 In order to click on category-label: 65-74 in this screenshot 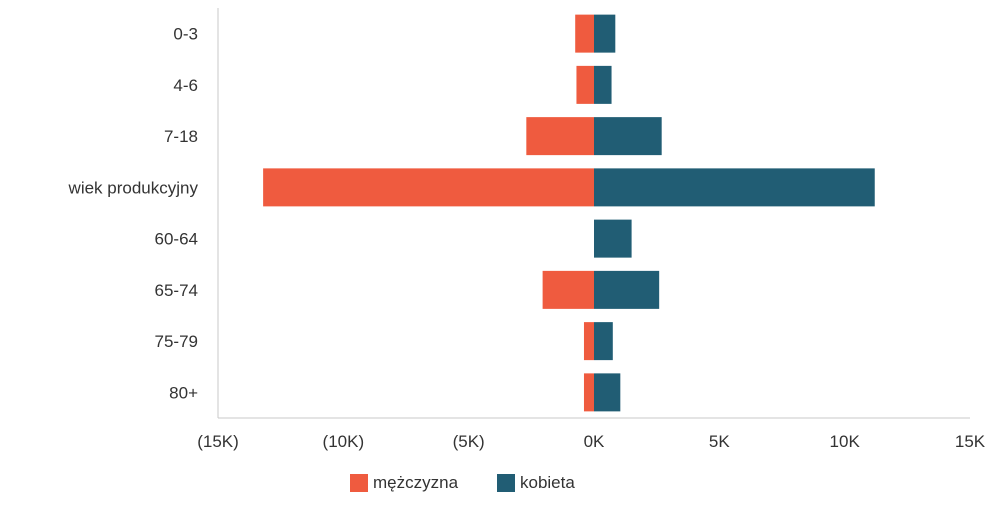, I will do `click(176, 290)`.